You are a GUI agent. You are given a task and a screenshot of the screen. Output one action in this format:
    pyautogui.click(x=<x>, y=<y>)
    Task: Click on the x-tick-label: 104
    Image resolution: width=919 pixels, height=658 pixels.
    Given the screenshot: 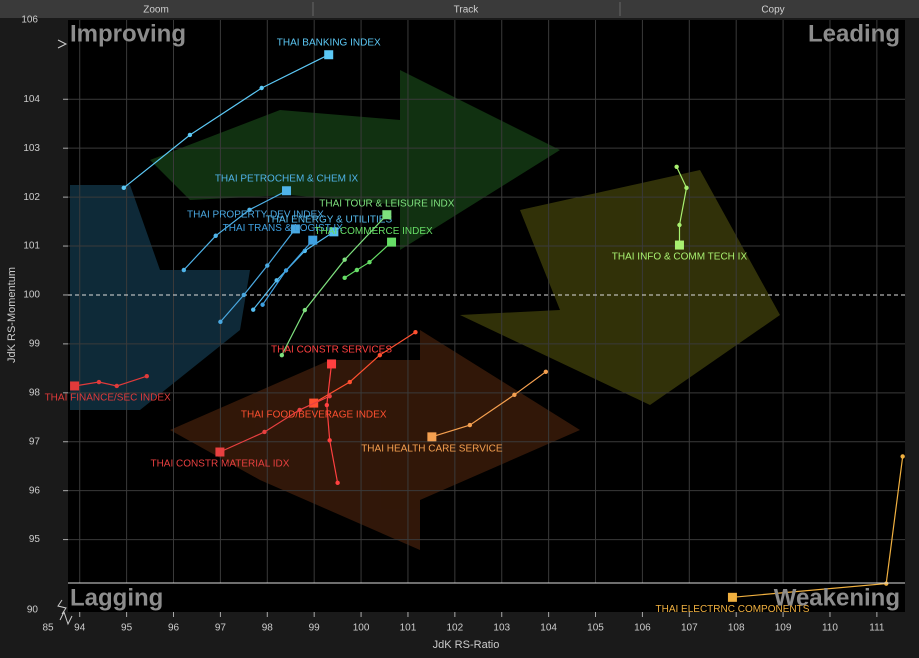 What is the action you would take?
    pyautogui.click(x=548, y=628)
    